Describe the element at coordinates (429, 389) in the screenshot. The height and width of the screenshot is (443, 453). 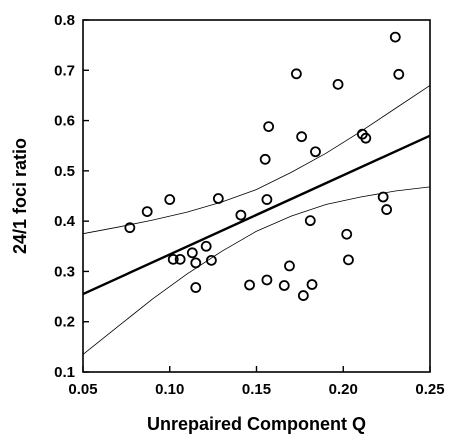
I see `x-tick-label: 0.25` at that location.